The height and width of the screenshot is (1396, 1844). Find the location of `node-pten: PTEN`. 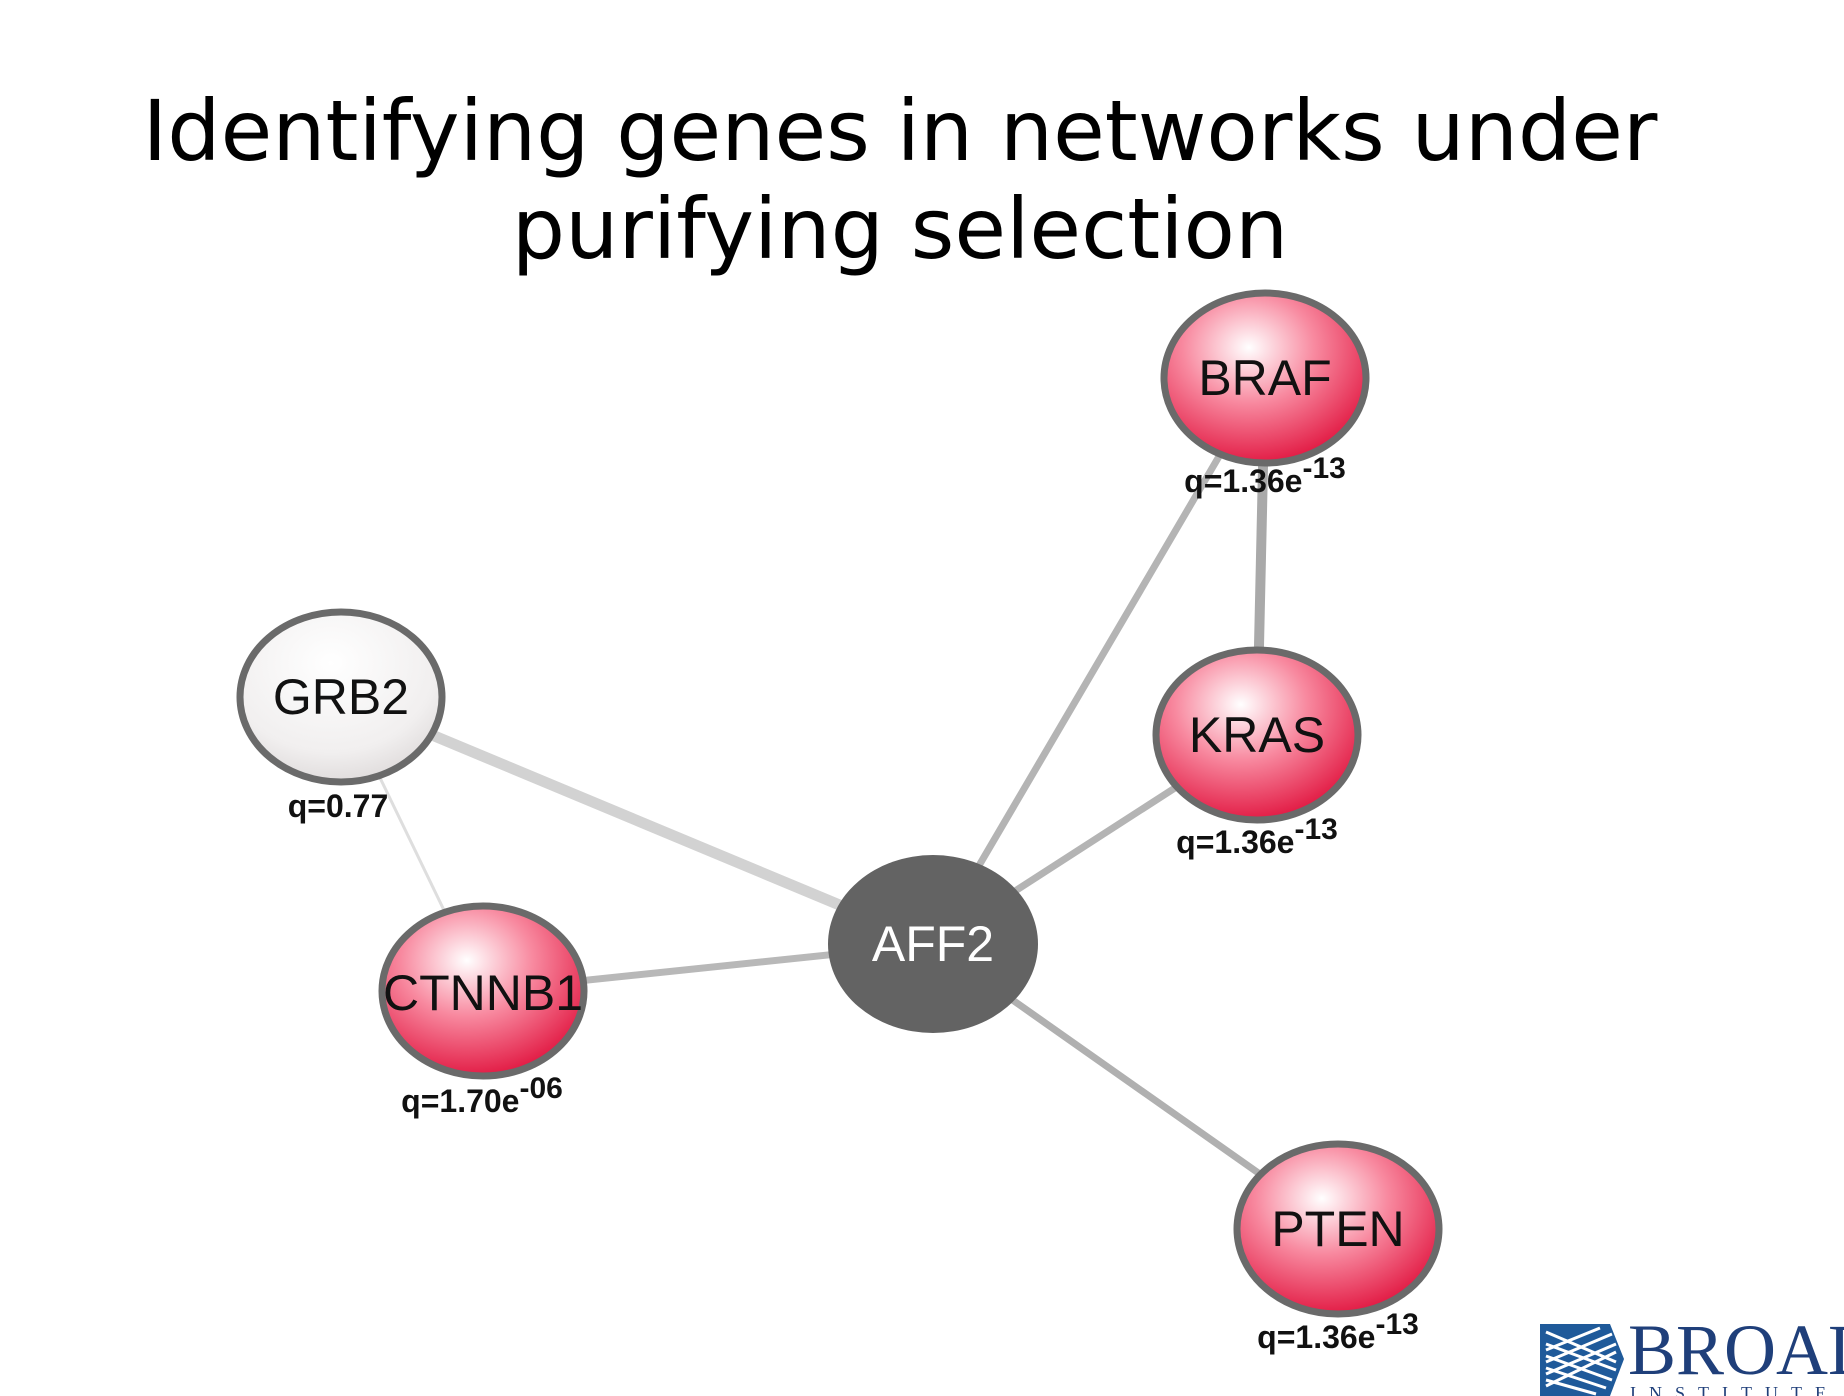

node-pten: PTEN is located at coordinates (1338, 1229).